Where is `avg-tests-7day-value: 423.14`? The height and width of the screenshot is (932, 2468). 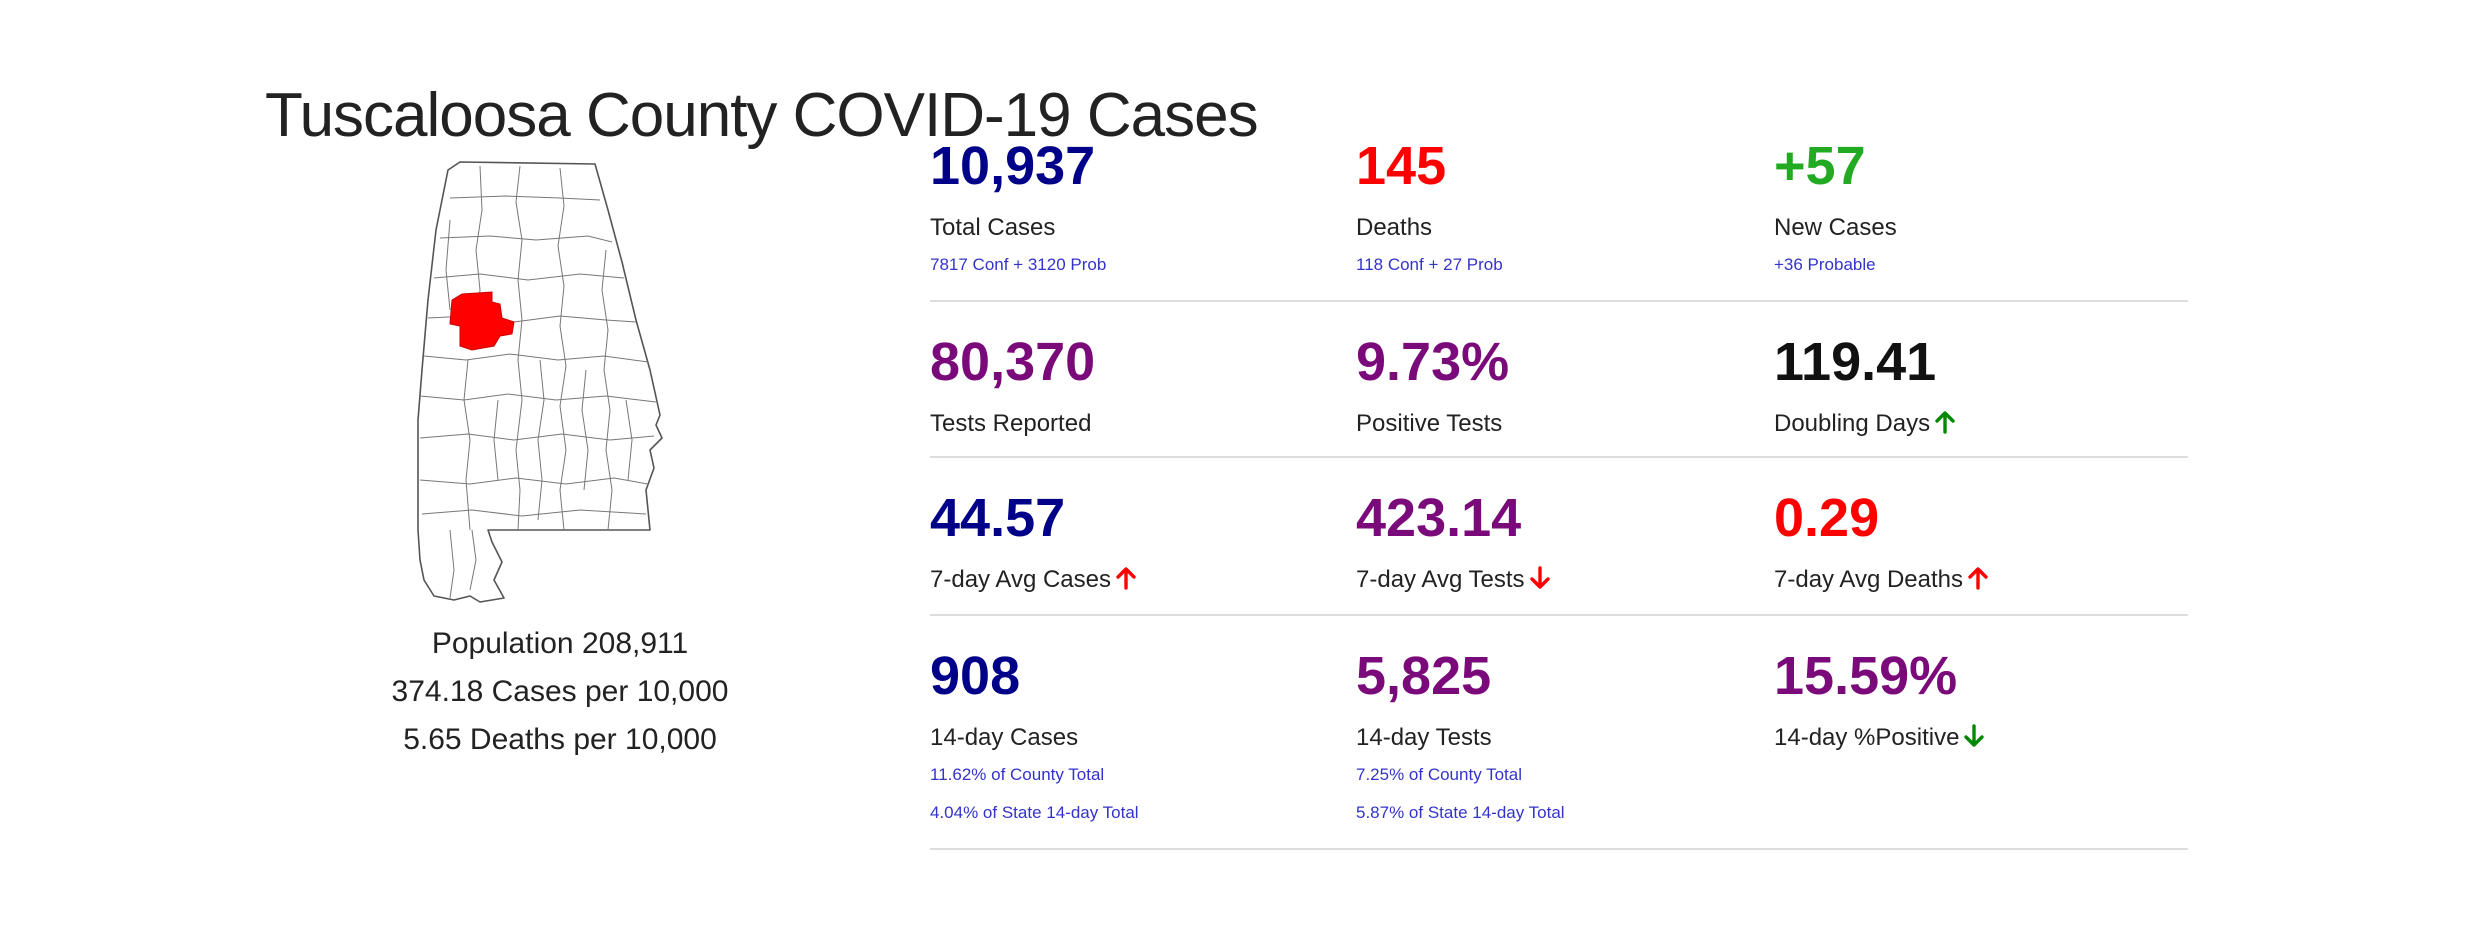 avg-tests-7day-value: 423.14 is located at coordinates (1439, 518).